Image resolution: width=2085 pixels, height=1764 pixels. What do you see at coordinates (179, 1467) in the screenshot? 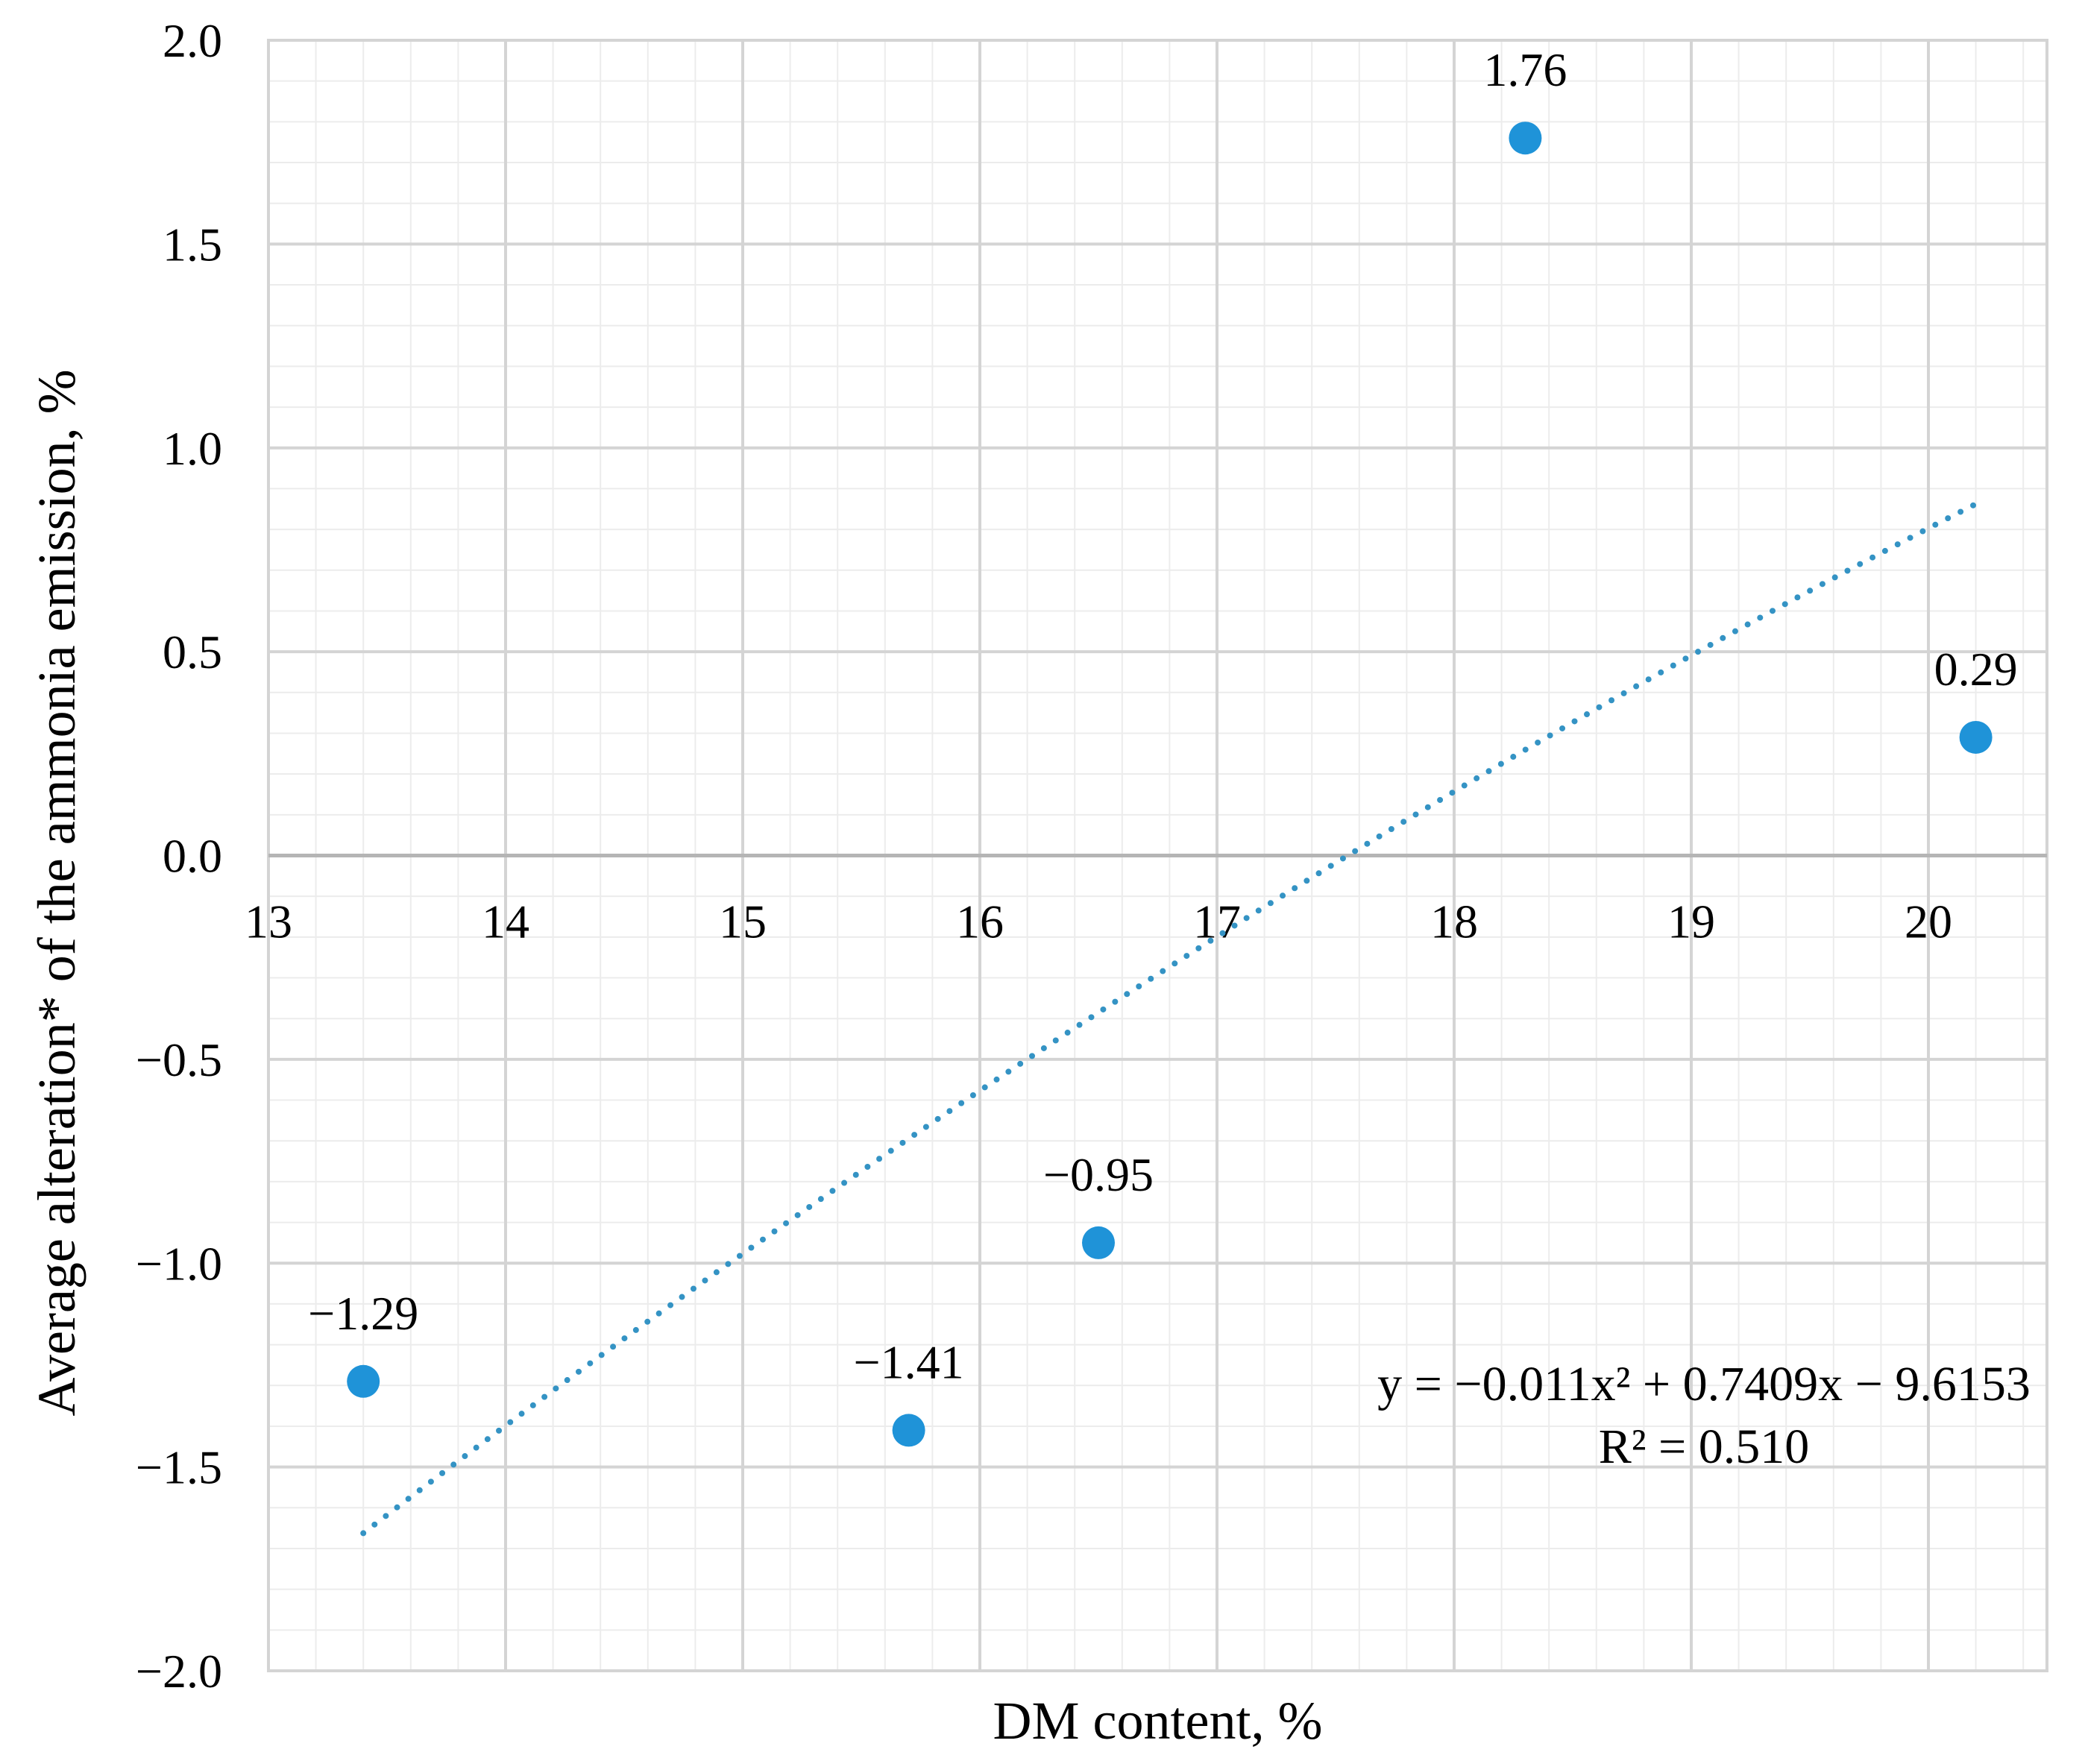
I see `y-tick-label: −1.5` at bounding box center [179, 1467].